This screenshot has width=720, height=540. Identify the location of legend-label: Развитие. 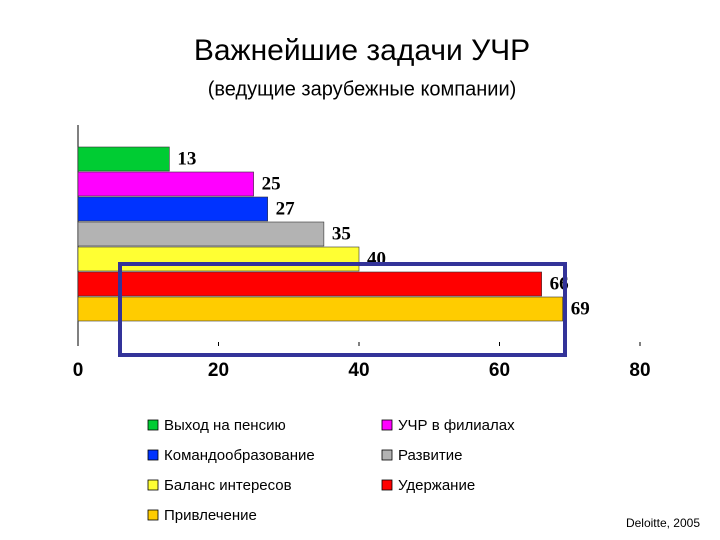
(430, 455).